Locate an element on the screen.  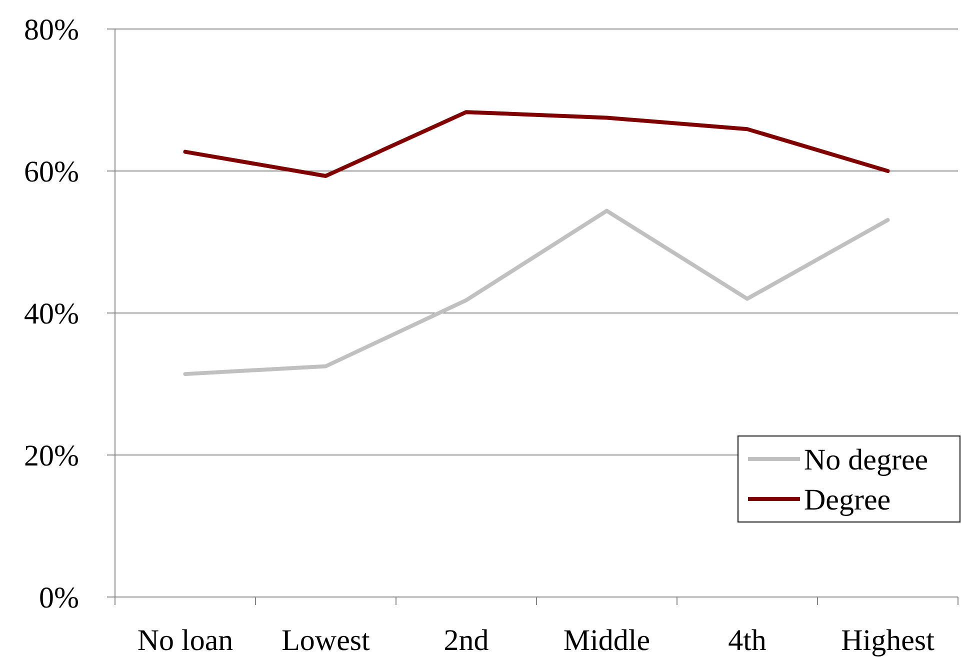
y-tick-label: 60% is located at coordinates (51, 172).